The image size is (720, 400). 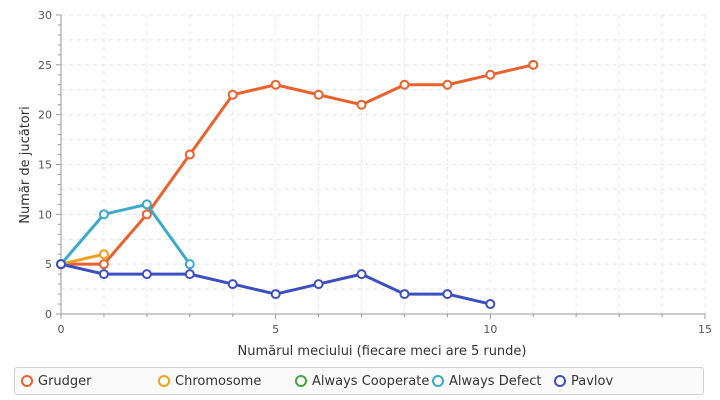 I want to click on legend-label: Pavlov, so click(x=592, y=381).